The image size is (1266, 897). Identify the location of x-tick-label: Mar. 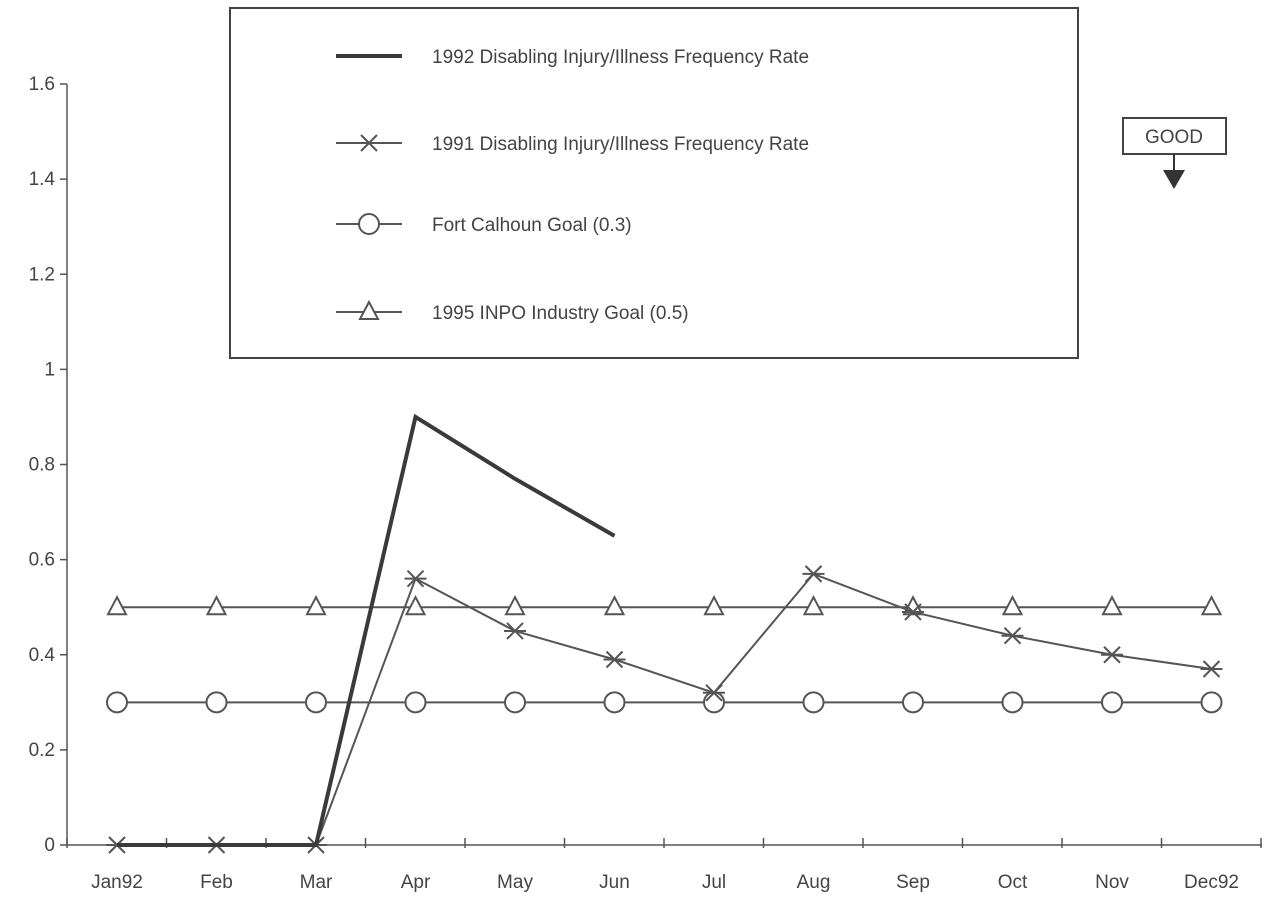
(316, 882).